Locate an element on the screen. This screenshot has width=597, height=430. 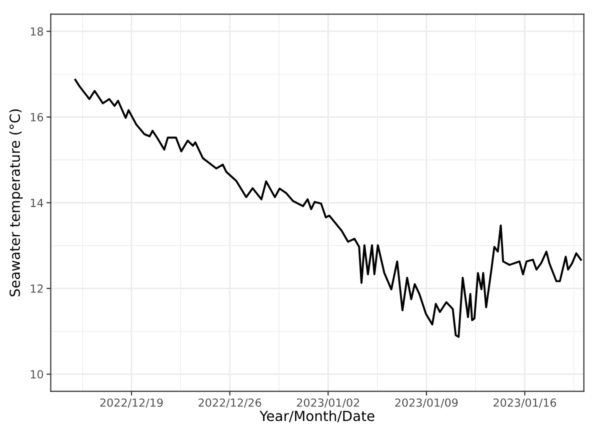
y-tick-label: 16 is located at coordinates (37, 117).